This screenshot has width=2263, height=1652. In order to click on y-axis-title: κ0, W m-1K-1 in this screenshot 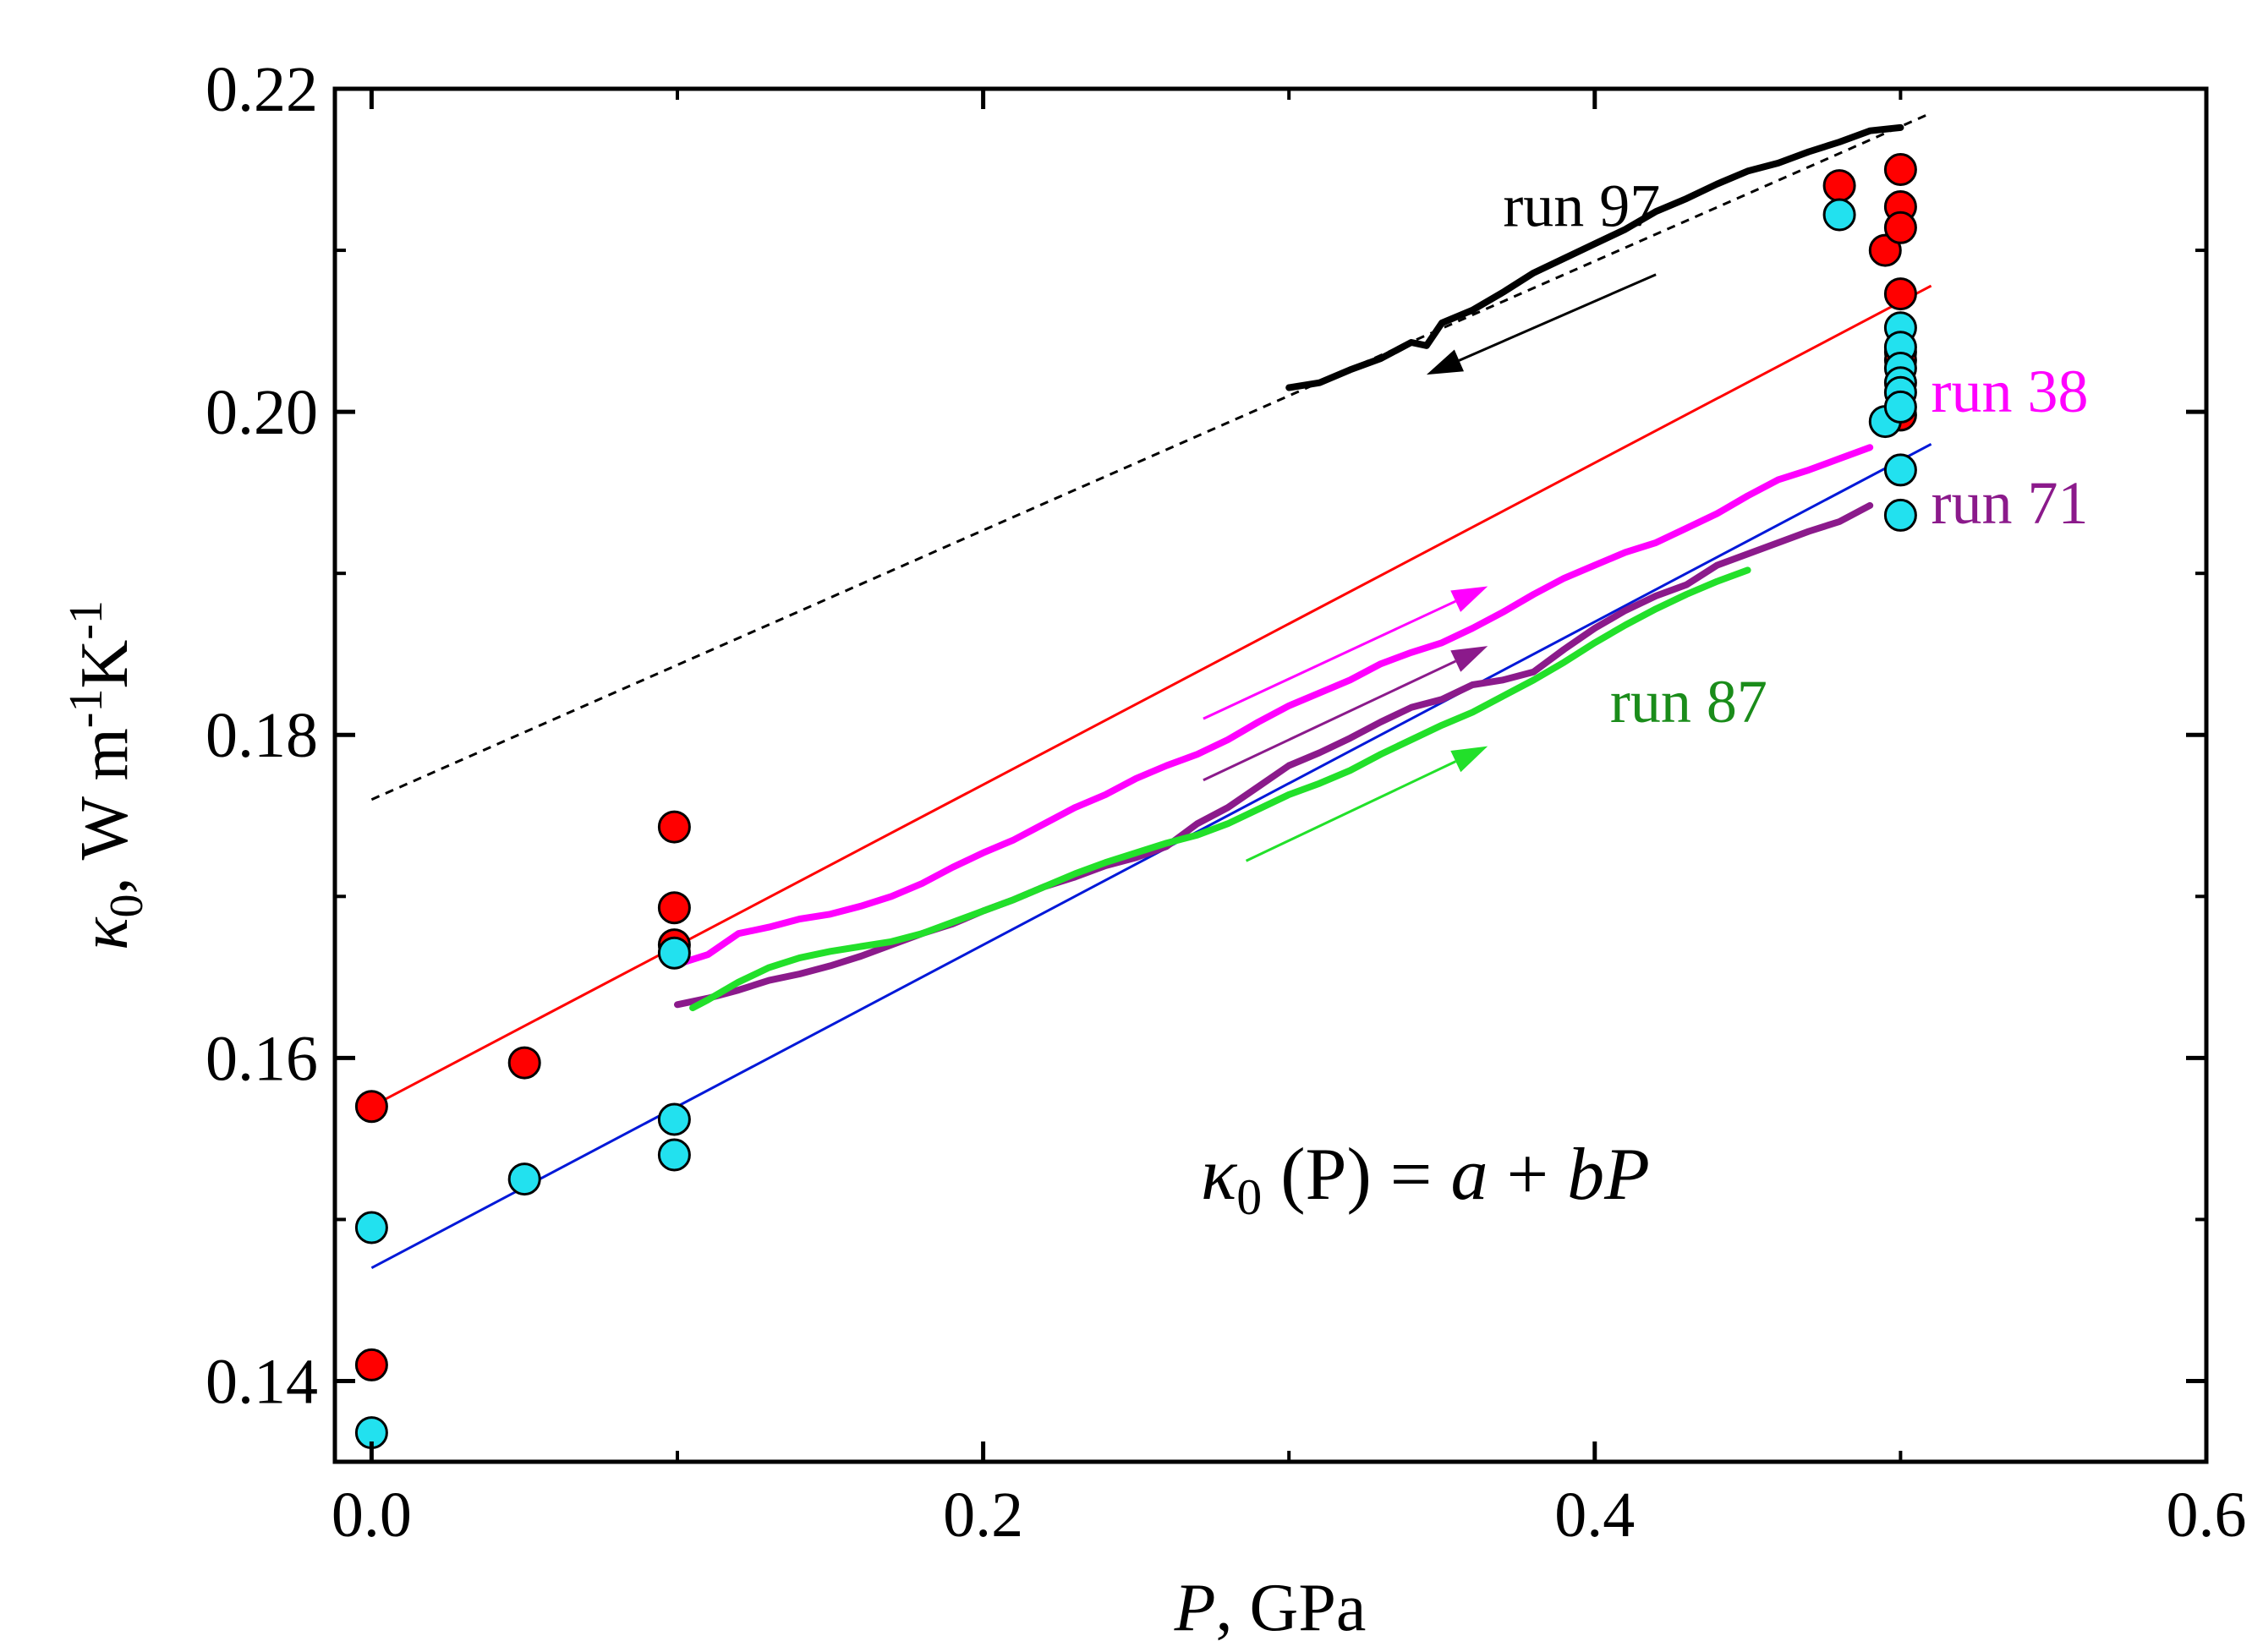, I will do `click(106, 775)`.